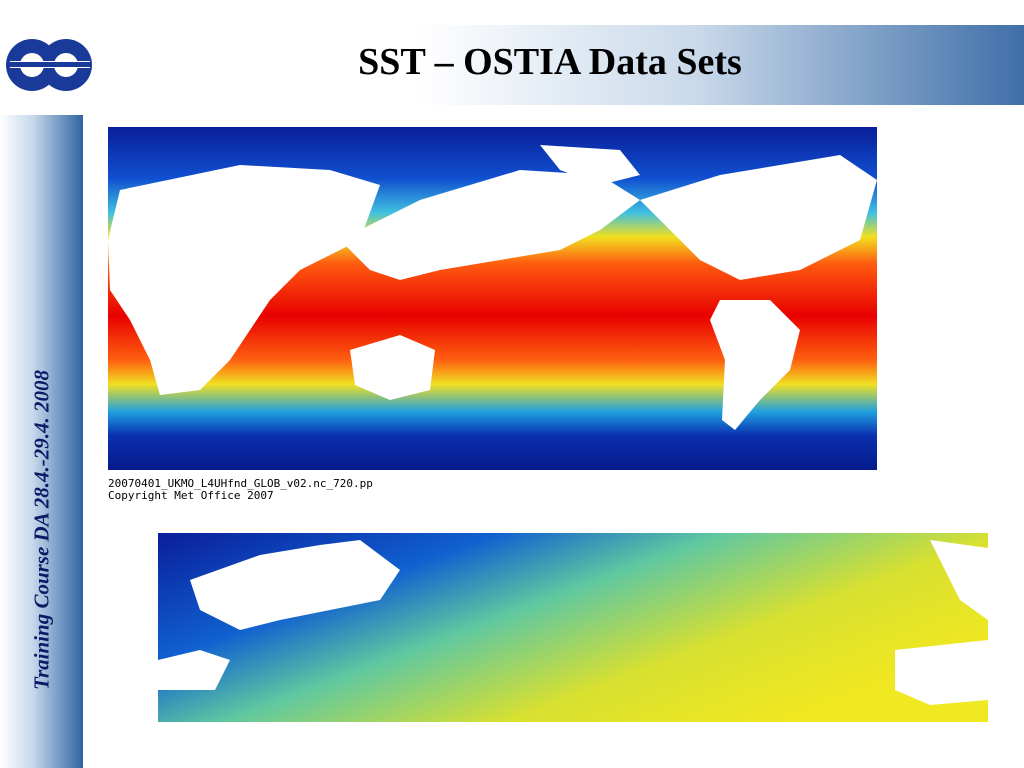 The image size is (1024, 768). Describe the element at coordinates (240, 483) in the screenshot. I see `caption-line: 20070401_UKMO_L4UHfnd_GLOB_v02.nc_720.pp` at that location.